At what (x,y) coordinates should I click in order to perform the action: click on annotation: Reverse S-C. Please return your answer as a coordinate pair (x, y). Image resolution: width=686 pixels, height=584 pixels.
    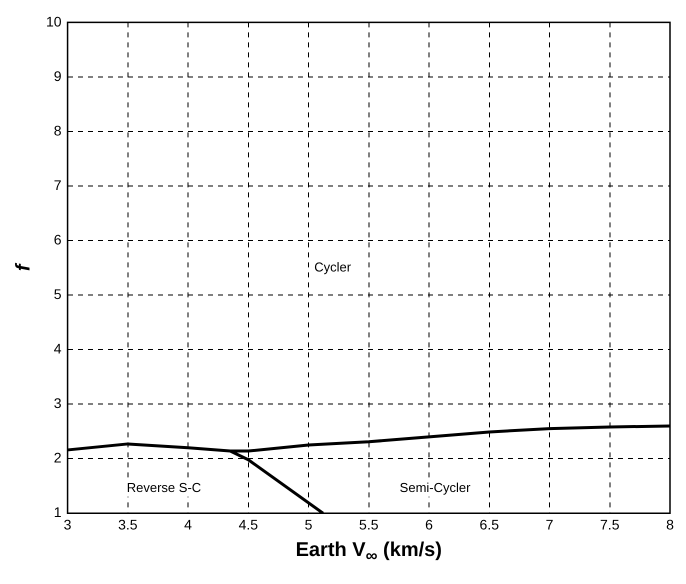
    Looking at the image, I should click on (164, 488).